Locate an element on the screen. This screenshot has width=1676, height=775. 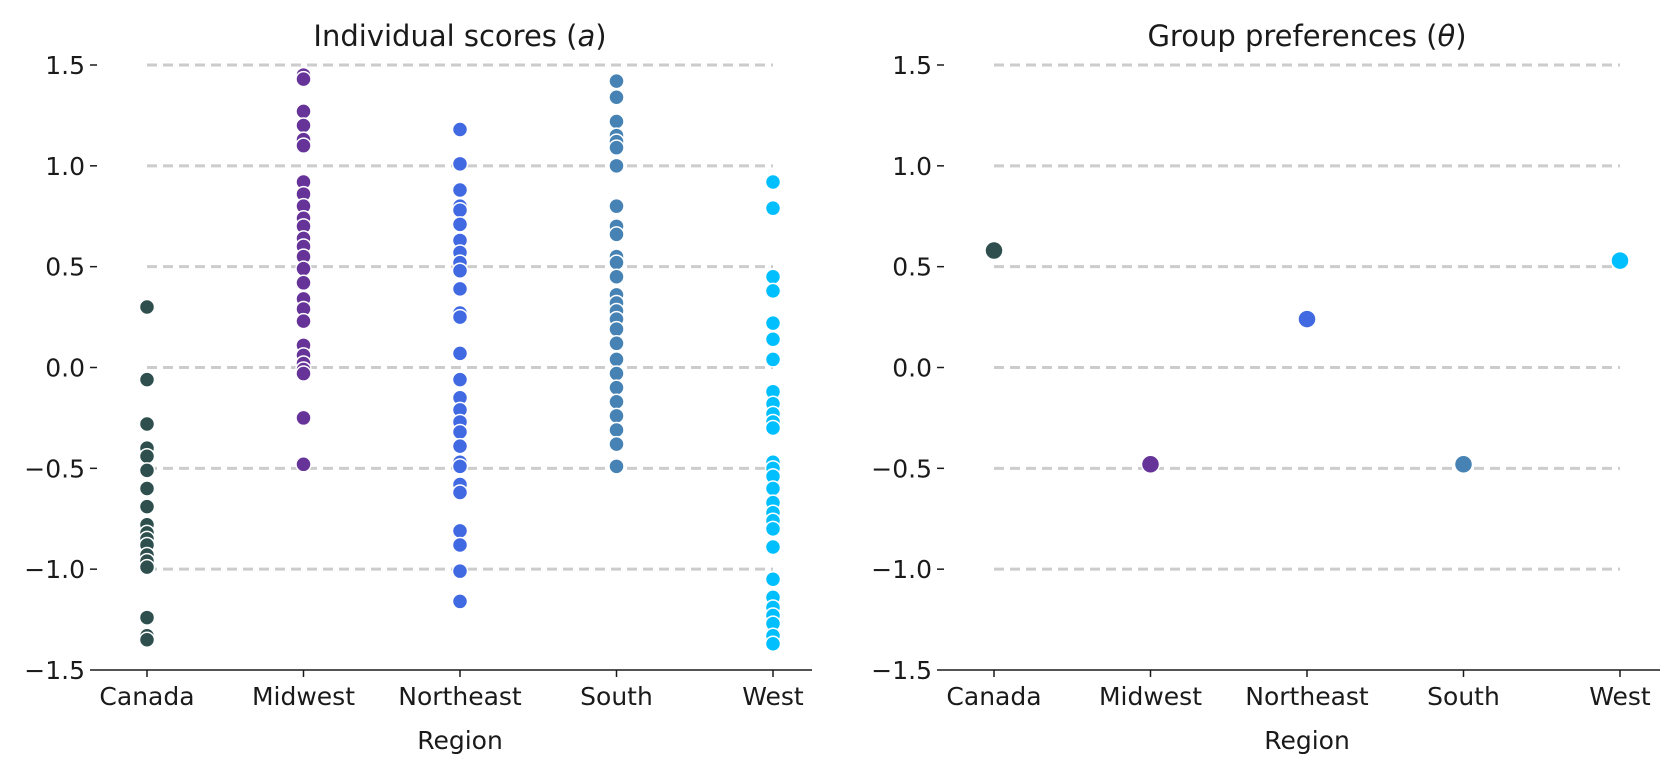
panel-title-individual-scores: Individual scores (a) is located at coordinates (459, 36).